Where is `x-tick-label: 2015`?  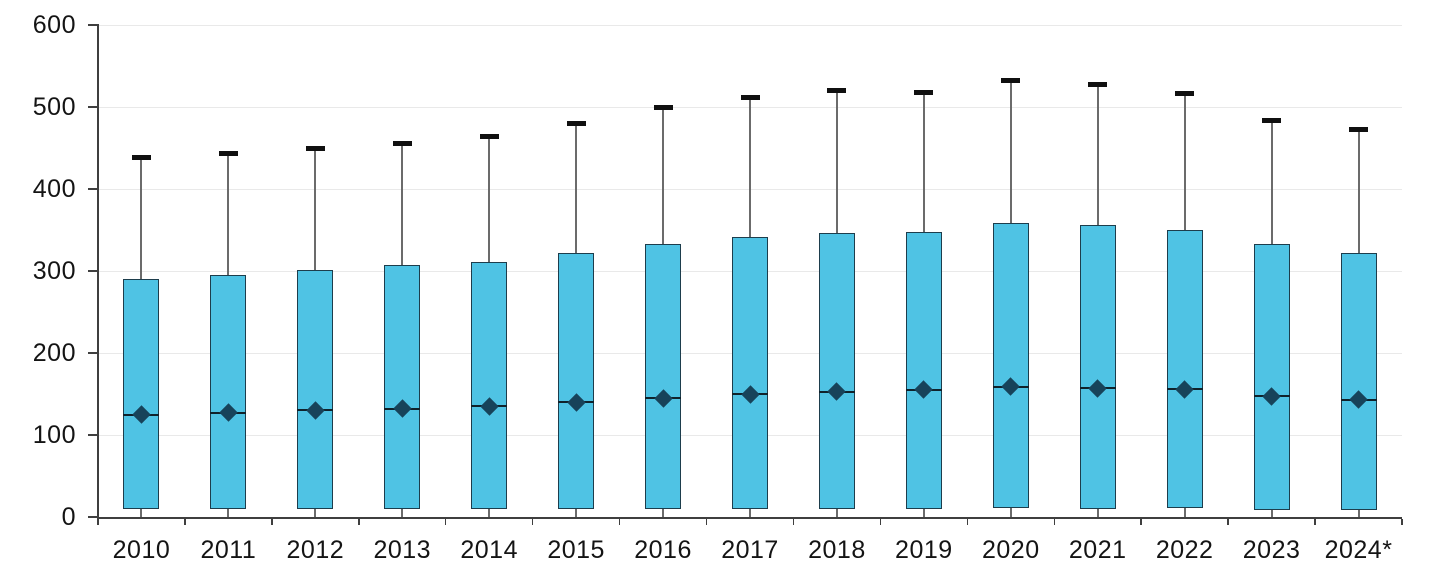 x-tick-label: 2015 is located at coordinates (576, 550).